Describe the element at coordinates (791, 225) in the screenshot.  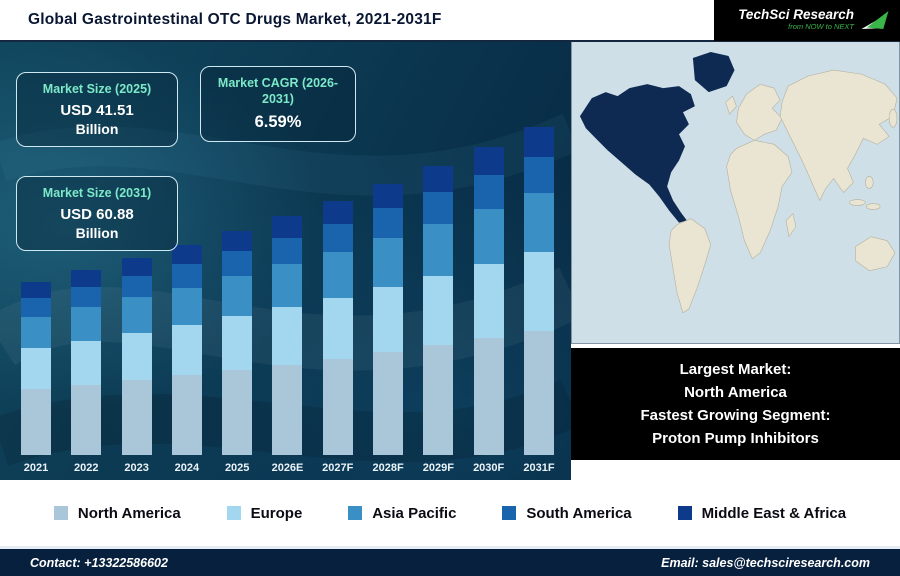
I see `region-madagascar` at that location.